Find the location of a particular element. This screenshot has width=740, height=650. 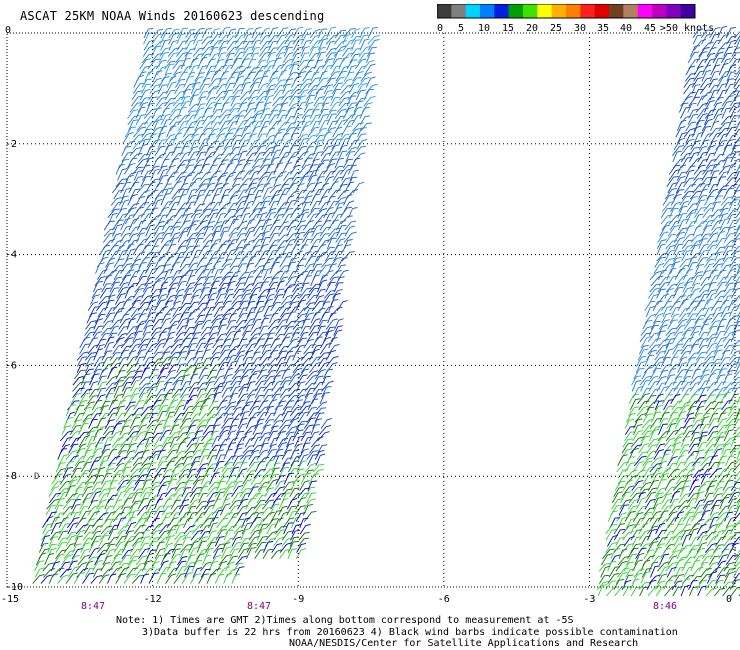

colorbar-swatch is located at coordinates (530, 11).